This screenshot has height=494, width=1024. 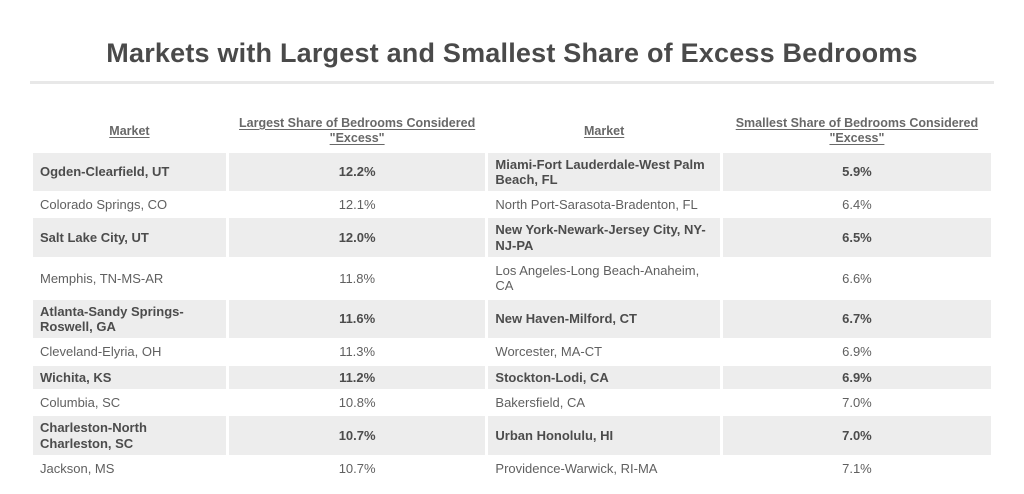 What do you see at coordinates (604, 205) in the screenshot?
I see `market-smallest-cell: North Port-Sarasota-Bradenton, FL` at bounding box center [604, 205].